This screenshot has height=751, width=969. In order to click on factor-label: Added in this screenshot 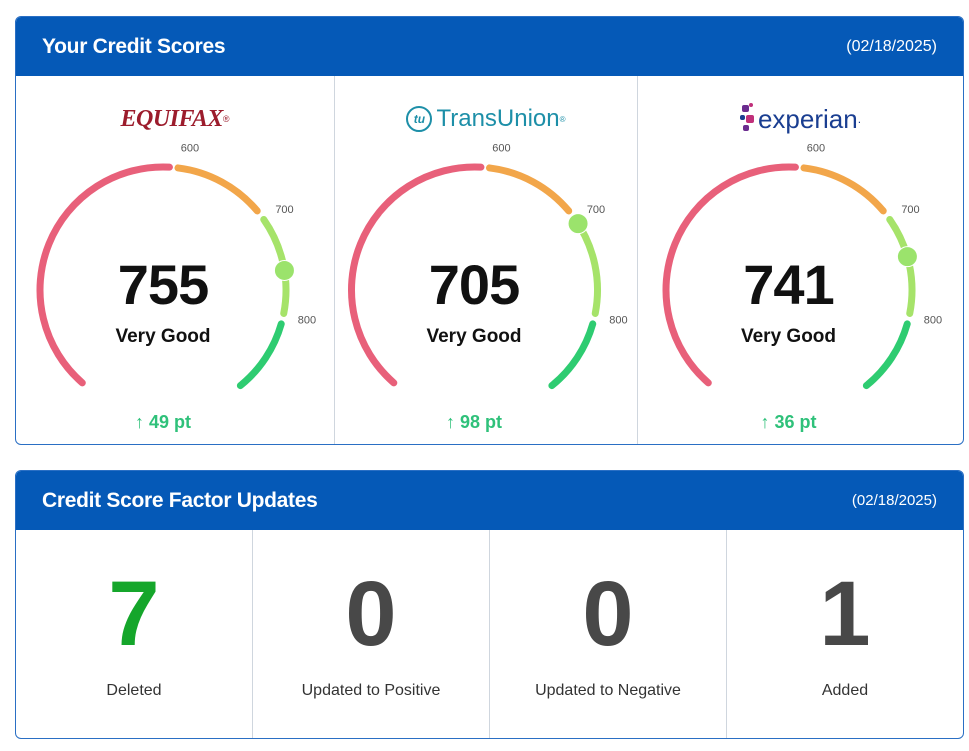, I will do `click(845, 690)`.